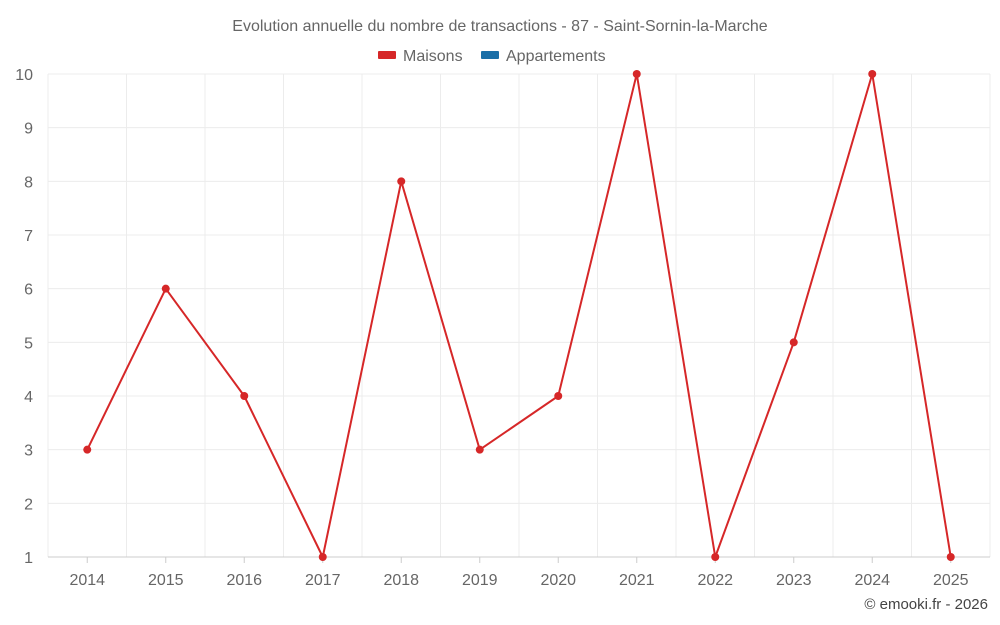  I want to click on x-tick-label: 2025, so click(951, 580).